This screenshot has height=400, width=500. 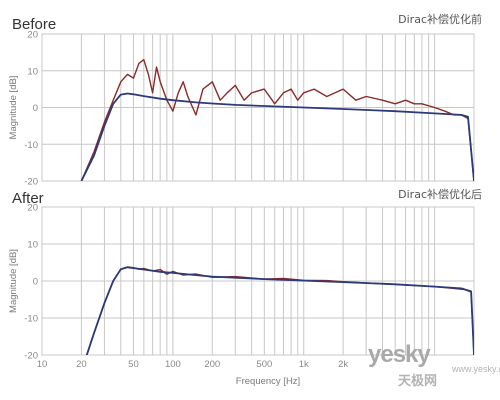 What do you see at coordinates (34, 24) in the screenshot?
I see `panel-title: Before` at bounding box center [34, 24].